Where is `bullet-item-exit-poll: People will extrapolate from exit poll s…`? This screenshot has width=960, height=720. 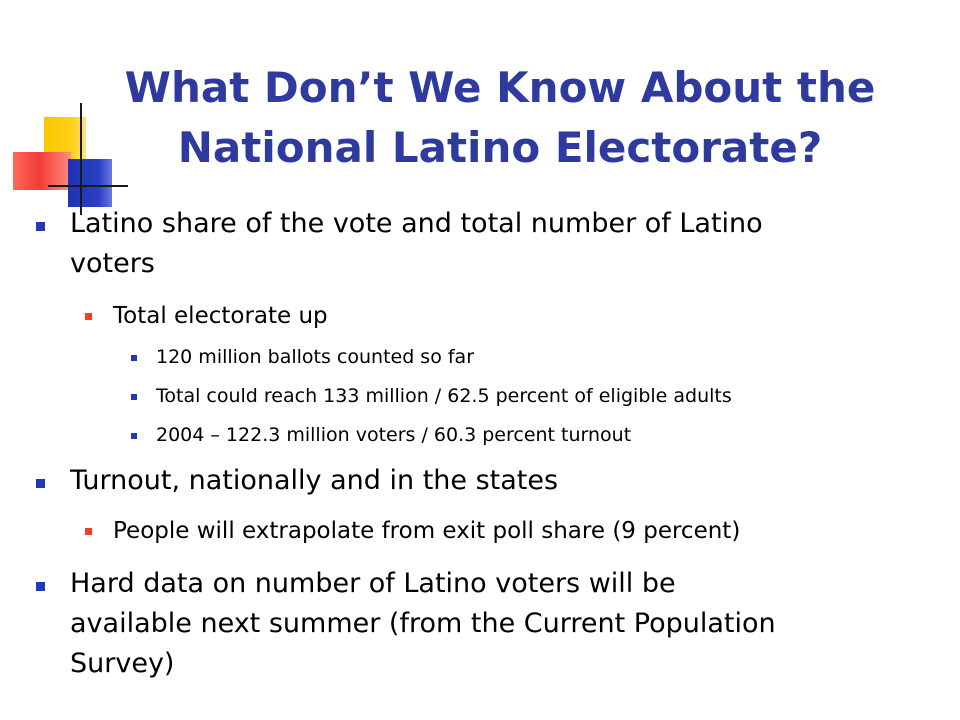 bullet-item-exit-poll: People will extrapolate from exit poll s… is located at coordinates (514, 531).